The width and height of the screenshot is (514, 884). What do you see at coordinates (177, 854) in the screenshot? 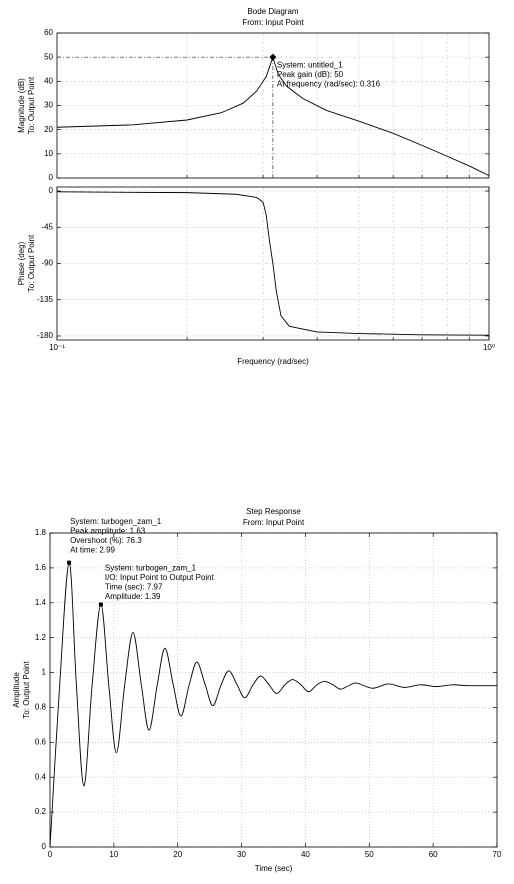
I see `x-tick-label: 20` at bounding box center [177, 854].